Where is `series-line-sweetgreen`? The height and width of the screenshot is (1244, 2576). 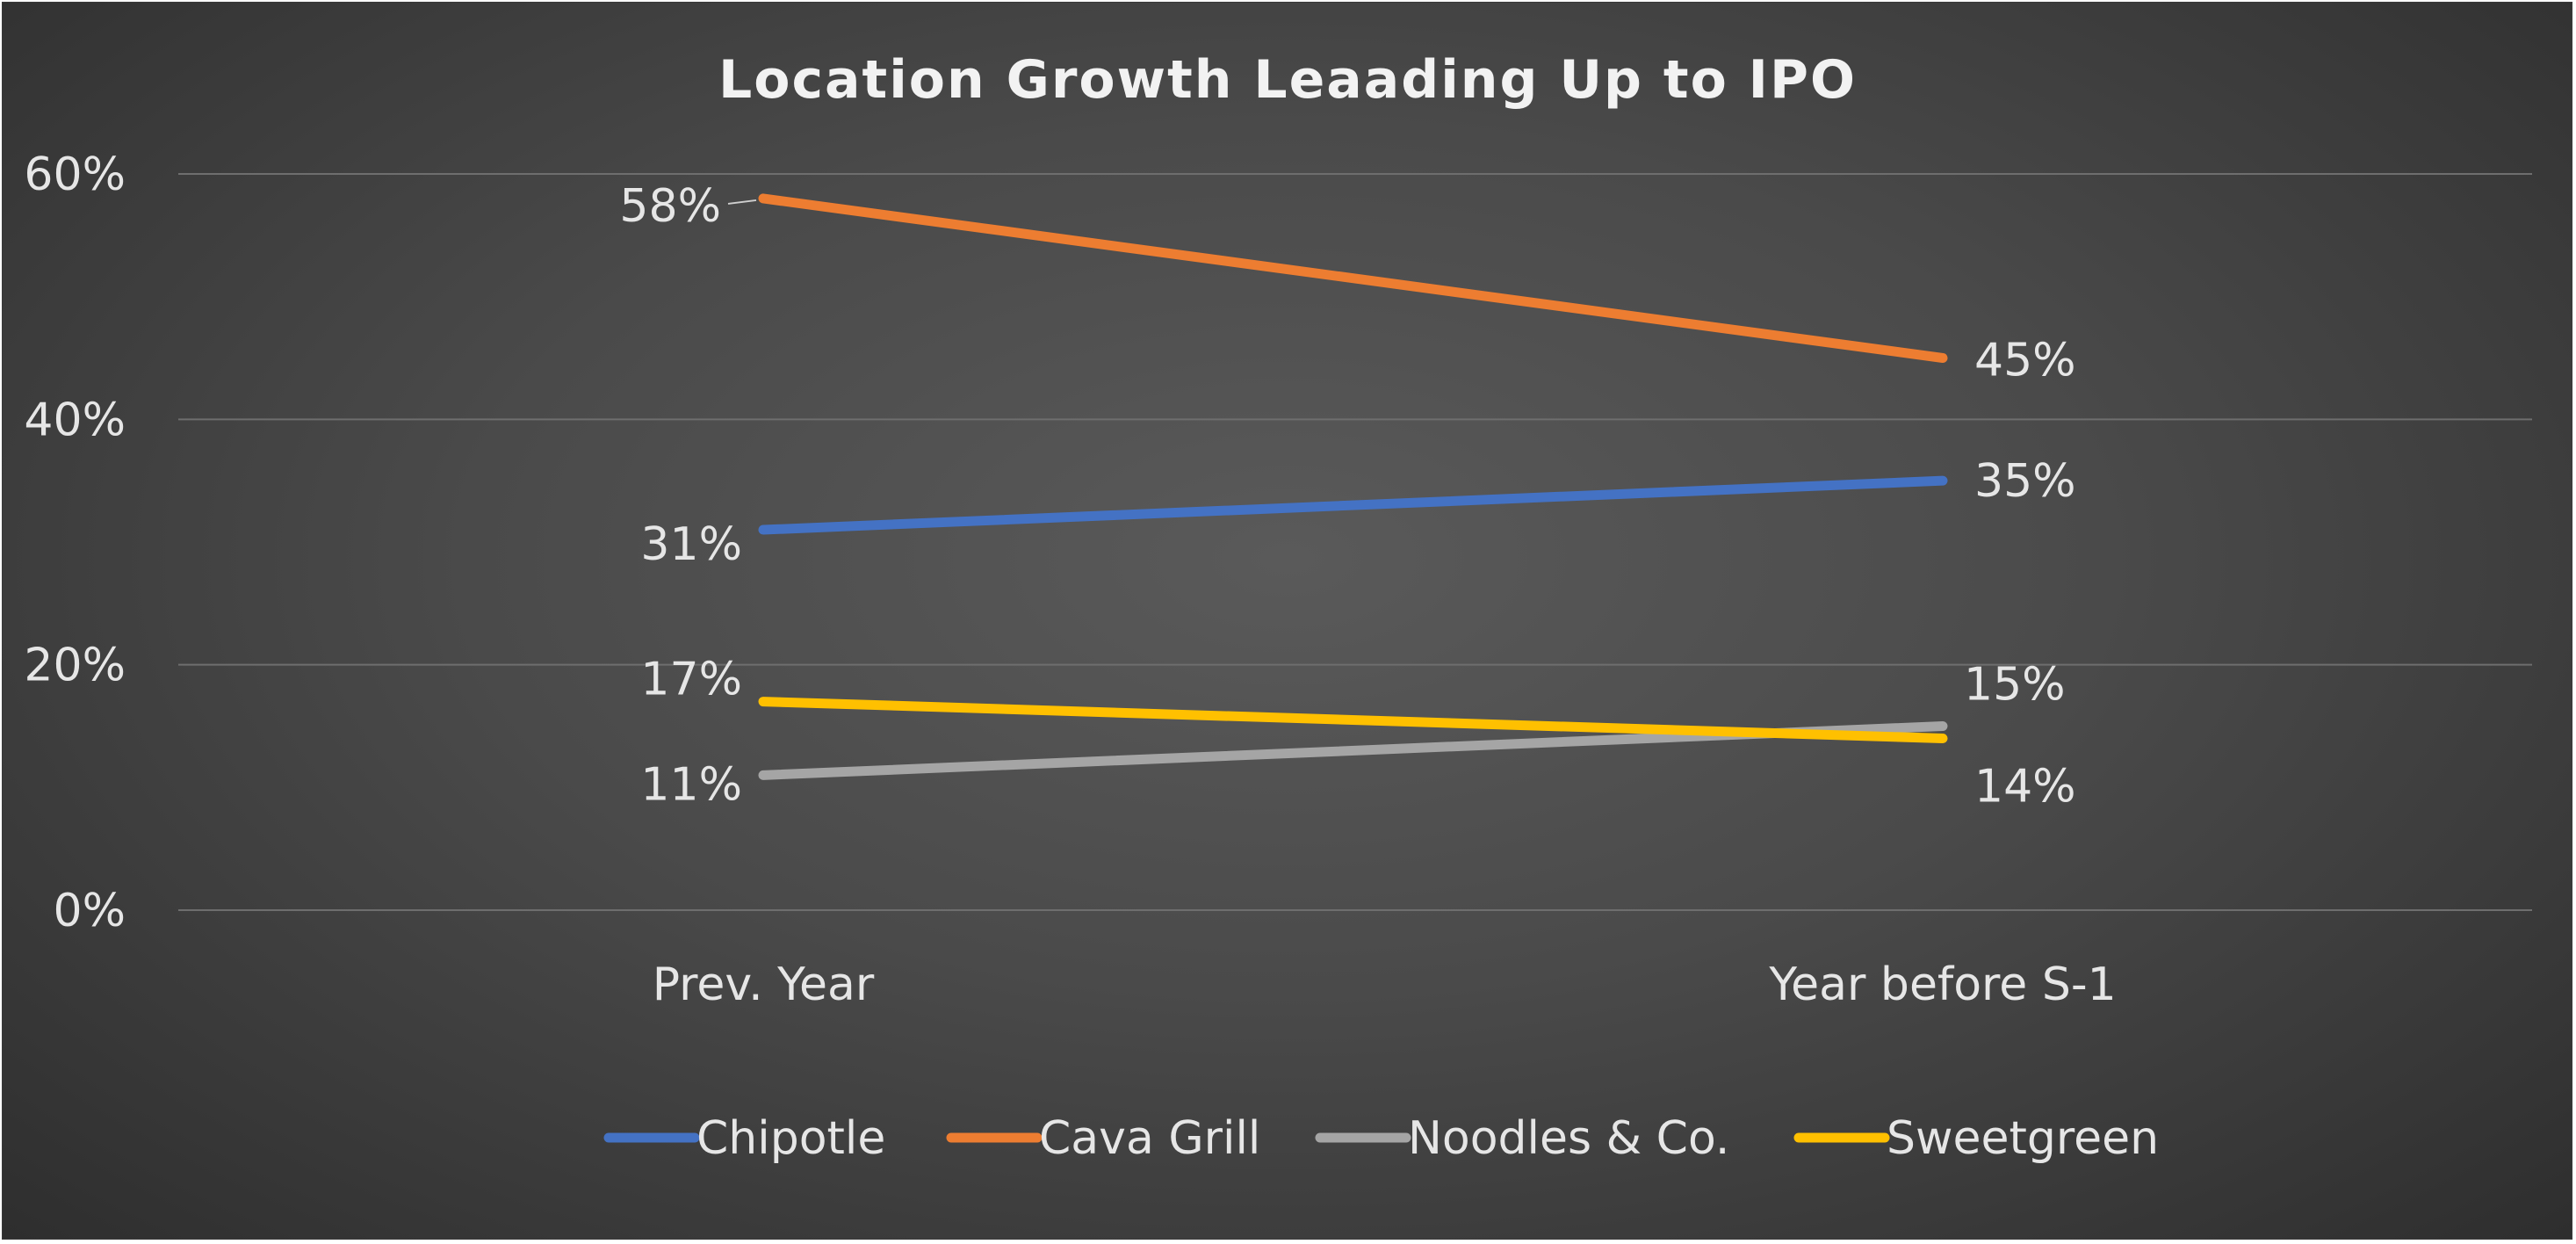
series-line-sweetgreen is located at coordinates (1353, 720).